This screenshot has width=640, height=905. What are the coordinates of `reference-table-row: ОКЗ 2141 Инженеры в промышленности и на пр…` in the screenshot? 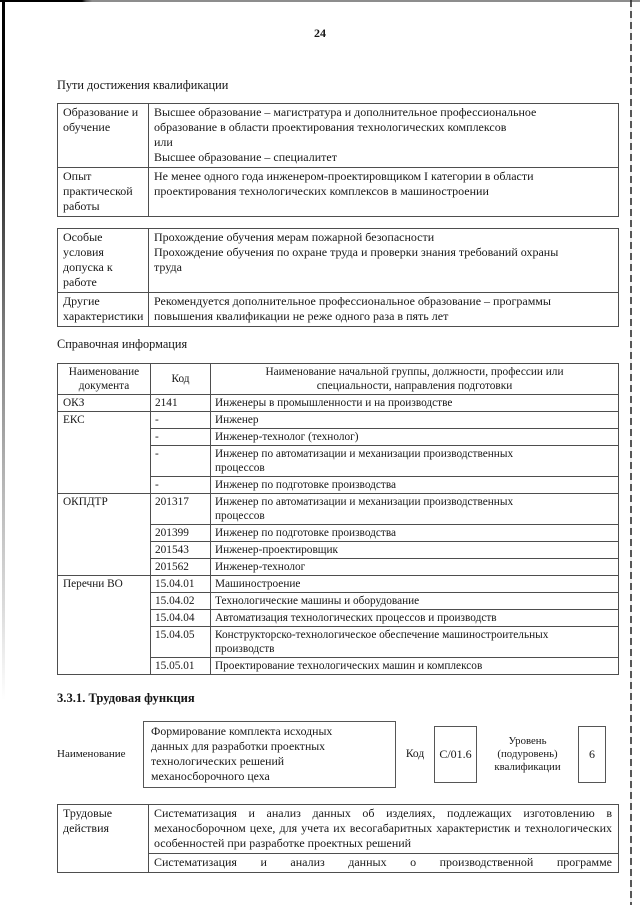 It's located at (338, 403).